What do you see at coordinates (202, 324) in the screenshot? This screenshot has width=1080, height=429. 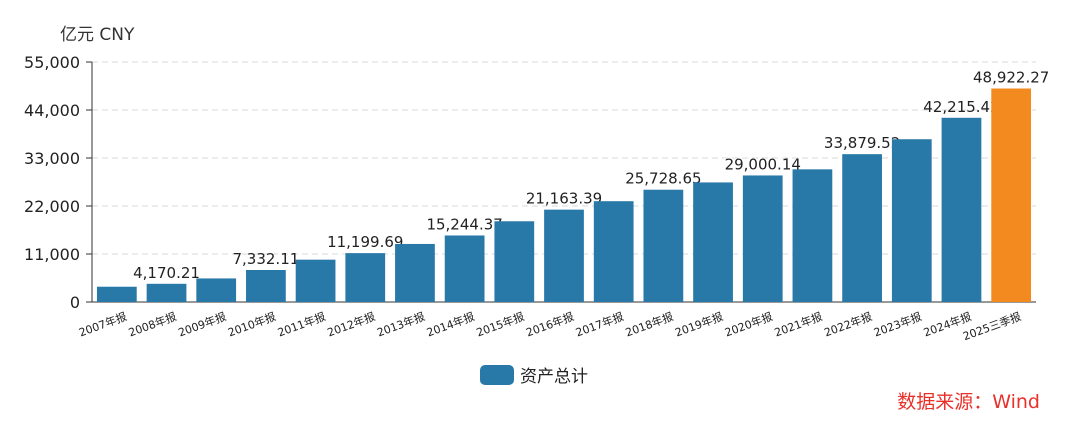 I see `x-tick-label: 2009年报` at bounding box center [202, 324].